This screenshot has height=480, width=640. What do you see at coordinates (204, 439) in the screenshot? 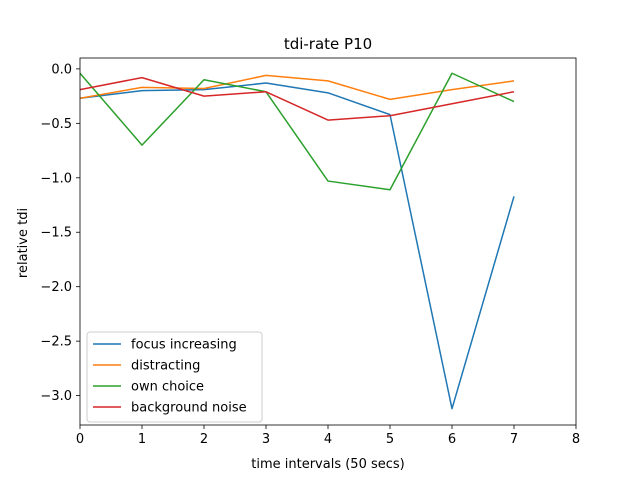
I see `x-tick-label: 2` at bounding box center [204, 439].